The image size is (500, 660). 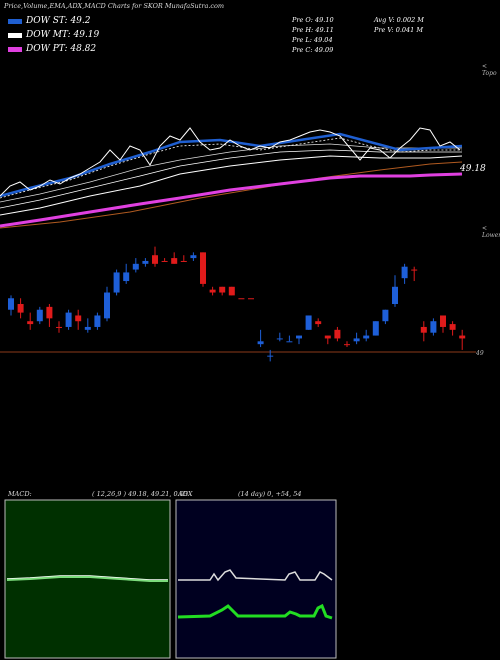 I want to click on adx-values: (14 day) 0, +54, 54, so click(x=270, y=494).